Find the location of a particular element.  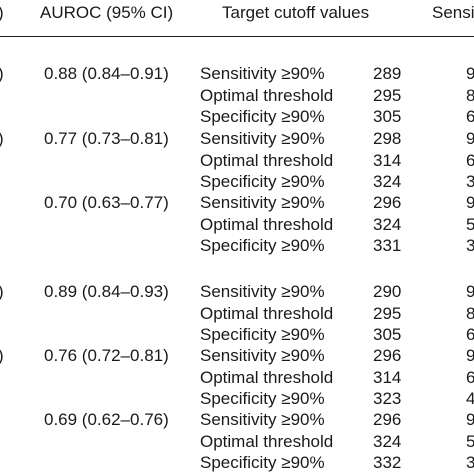

table-row: Specificity ≥90% 331 3 is located at coordinates (237, 247).